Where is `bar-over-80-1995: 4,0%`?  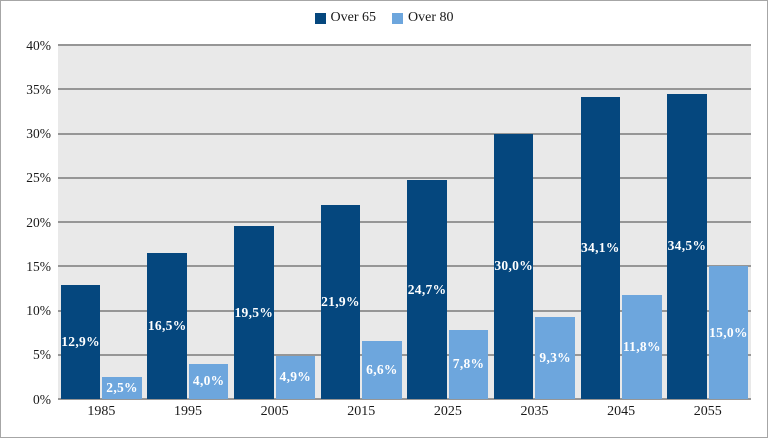 bar-over-80-1995: 4,0% is located at coordinates (208, 381).